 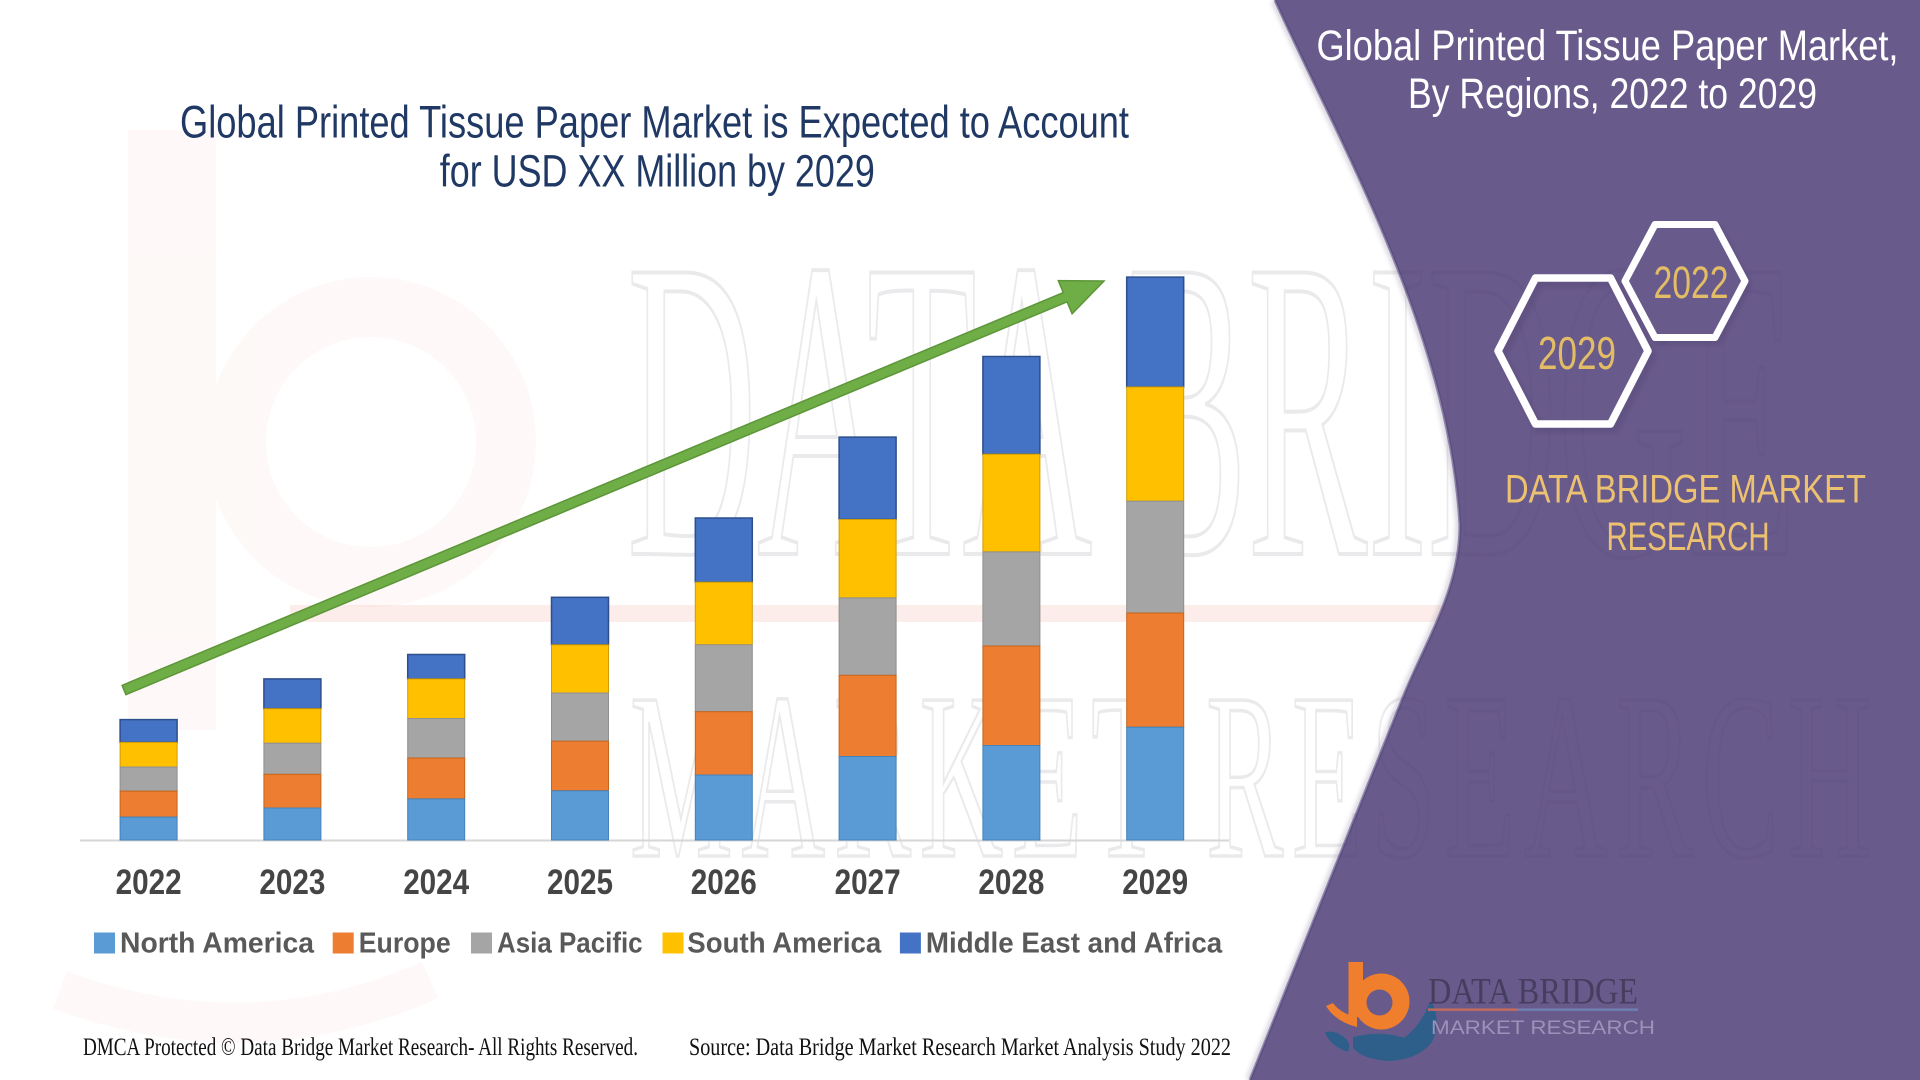 I want to click on svg-text: By Regions, 2022 to 2029, so click(x=1612, y=94).